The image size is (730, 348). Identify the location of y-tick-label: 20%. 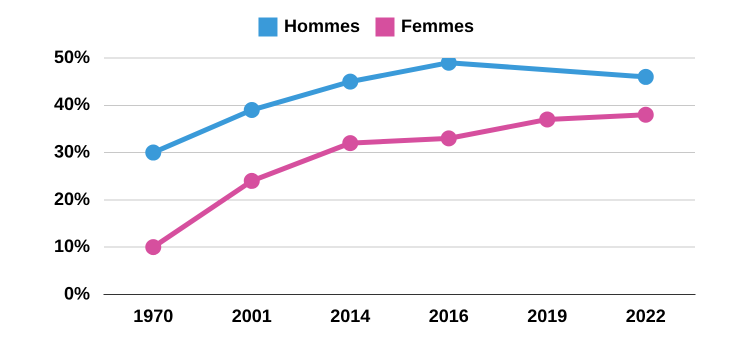
(72, 198).